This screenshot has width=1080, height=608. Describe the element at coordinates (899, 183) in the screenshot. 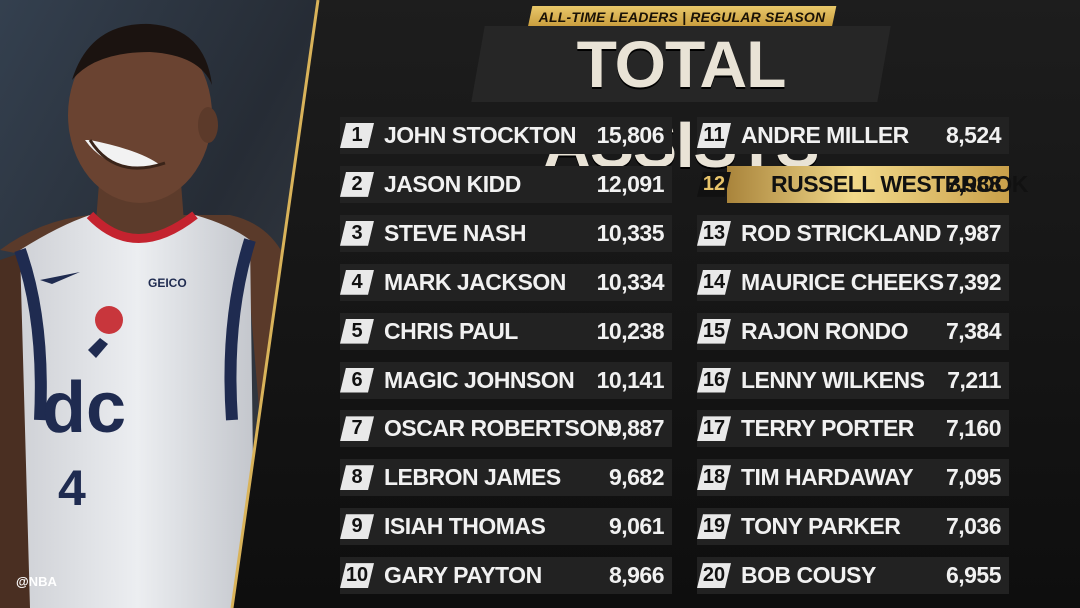

I see `player-name: RUSSELL WESTBROOK` at that location.